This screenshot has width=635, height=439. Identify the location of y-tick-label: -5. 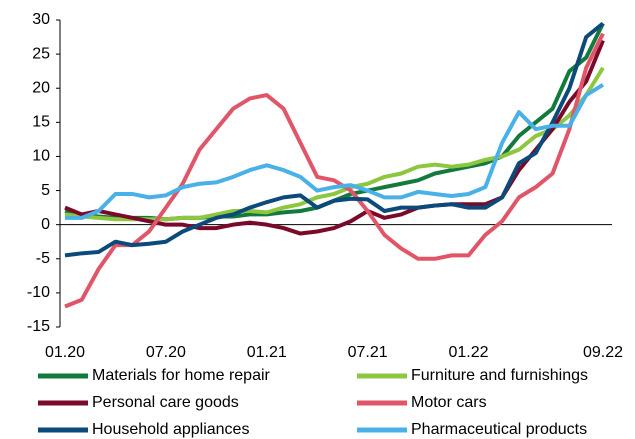
(43, 258).